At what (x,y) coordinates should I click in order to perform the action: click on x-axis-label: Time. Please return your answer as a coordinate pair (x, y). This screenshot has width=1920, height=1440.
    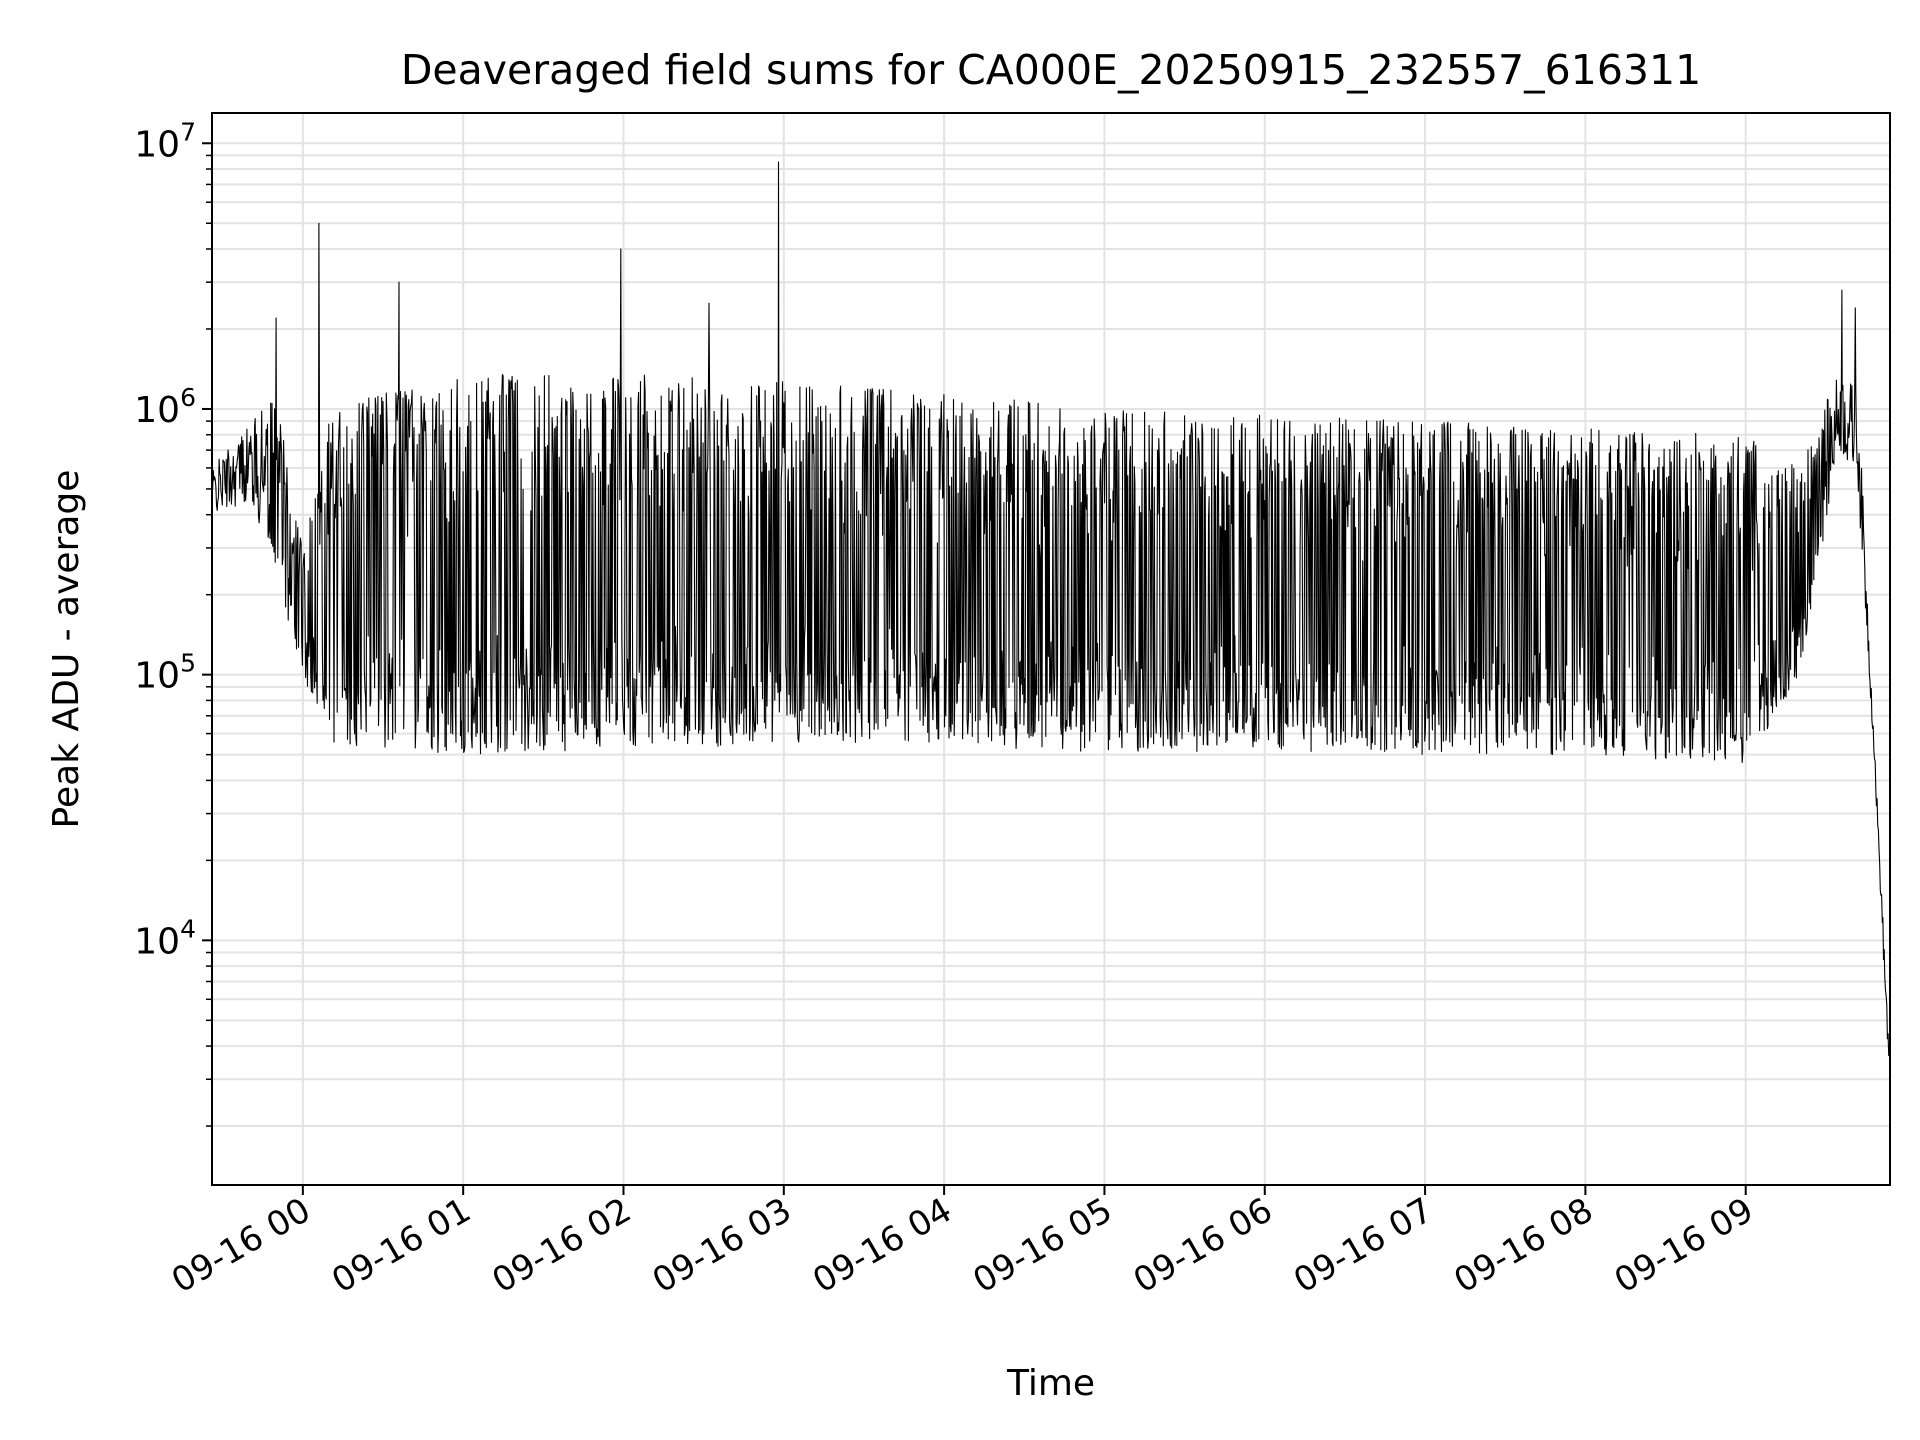
    Looking at the image, I should click on (1050, 1383).